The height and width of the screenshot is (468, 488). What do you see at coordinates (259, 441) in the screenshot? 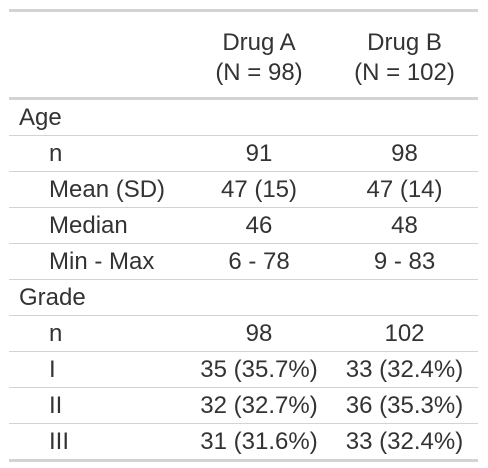
I see `cell-drug-a: 31 (31.6%)` at bounding box center [259, 441].